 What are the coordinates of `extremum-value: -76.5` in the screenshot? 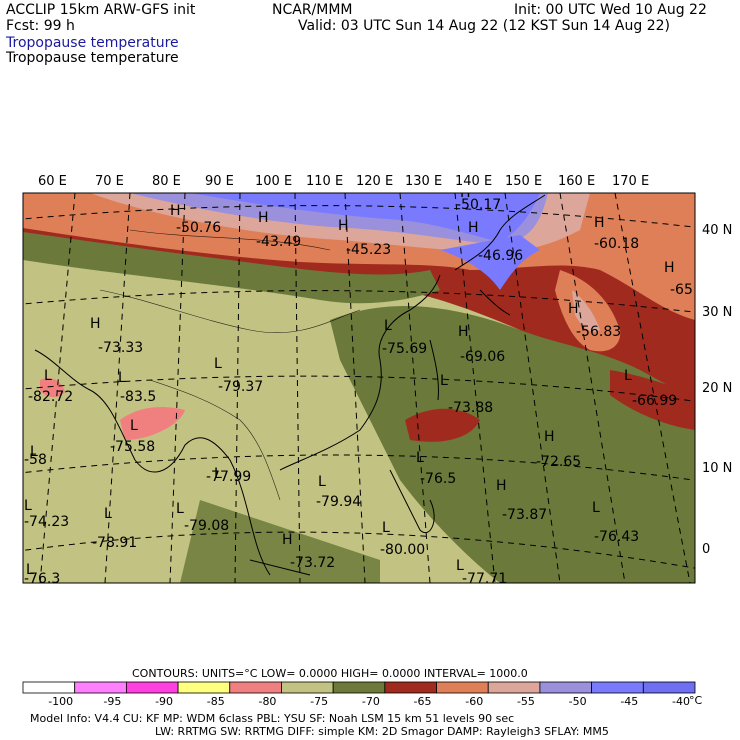 It's located at (438, 479).